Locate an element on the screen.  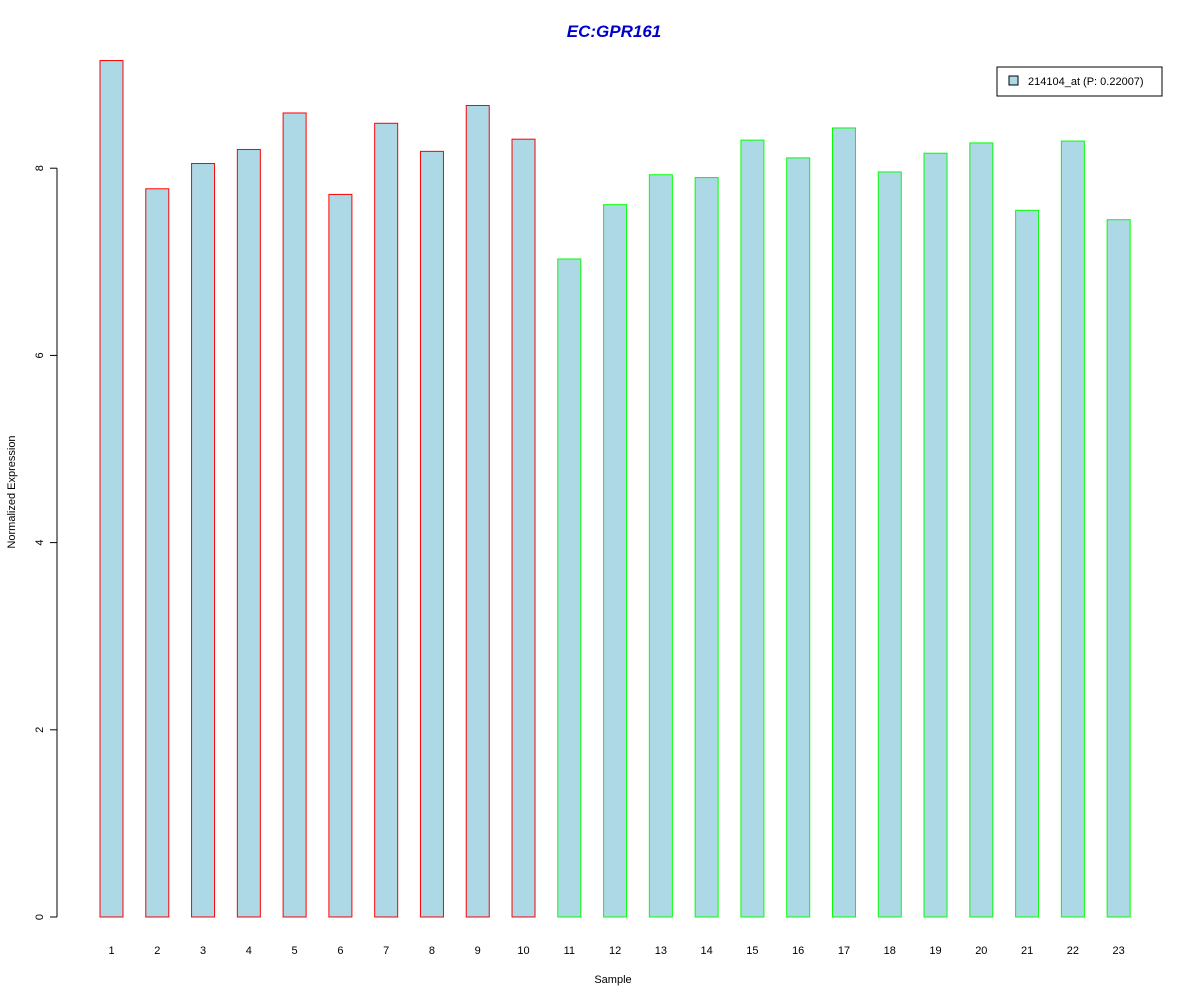
legend-swatch is located at coordinates (1013, 80).